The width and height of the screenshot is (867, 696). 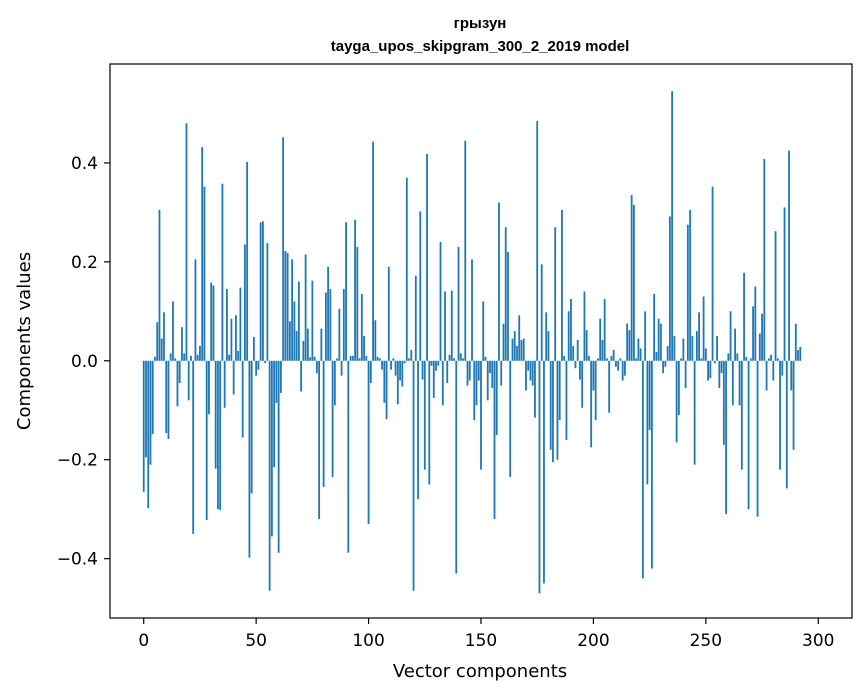 I want to click on y-tick-label: 0.4, so click(x=84, y=164).